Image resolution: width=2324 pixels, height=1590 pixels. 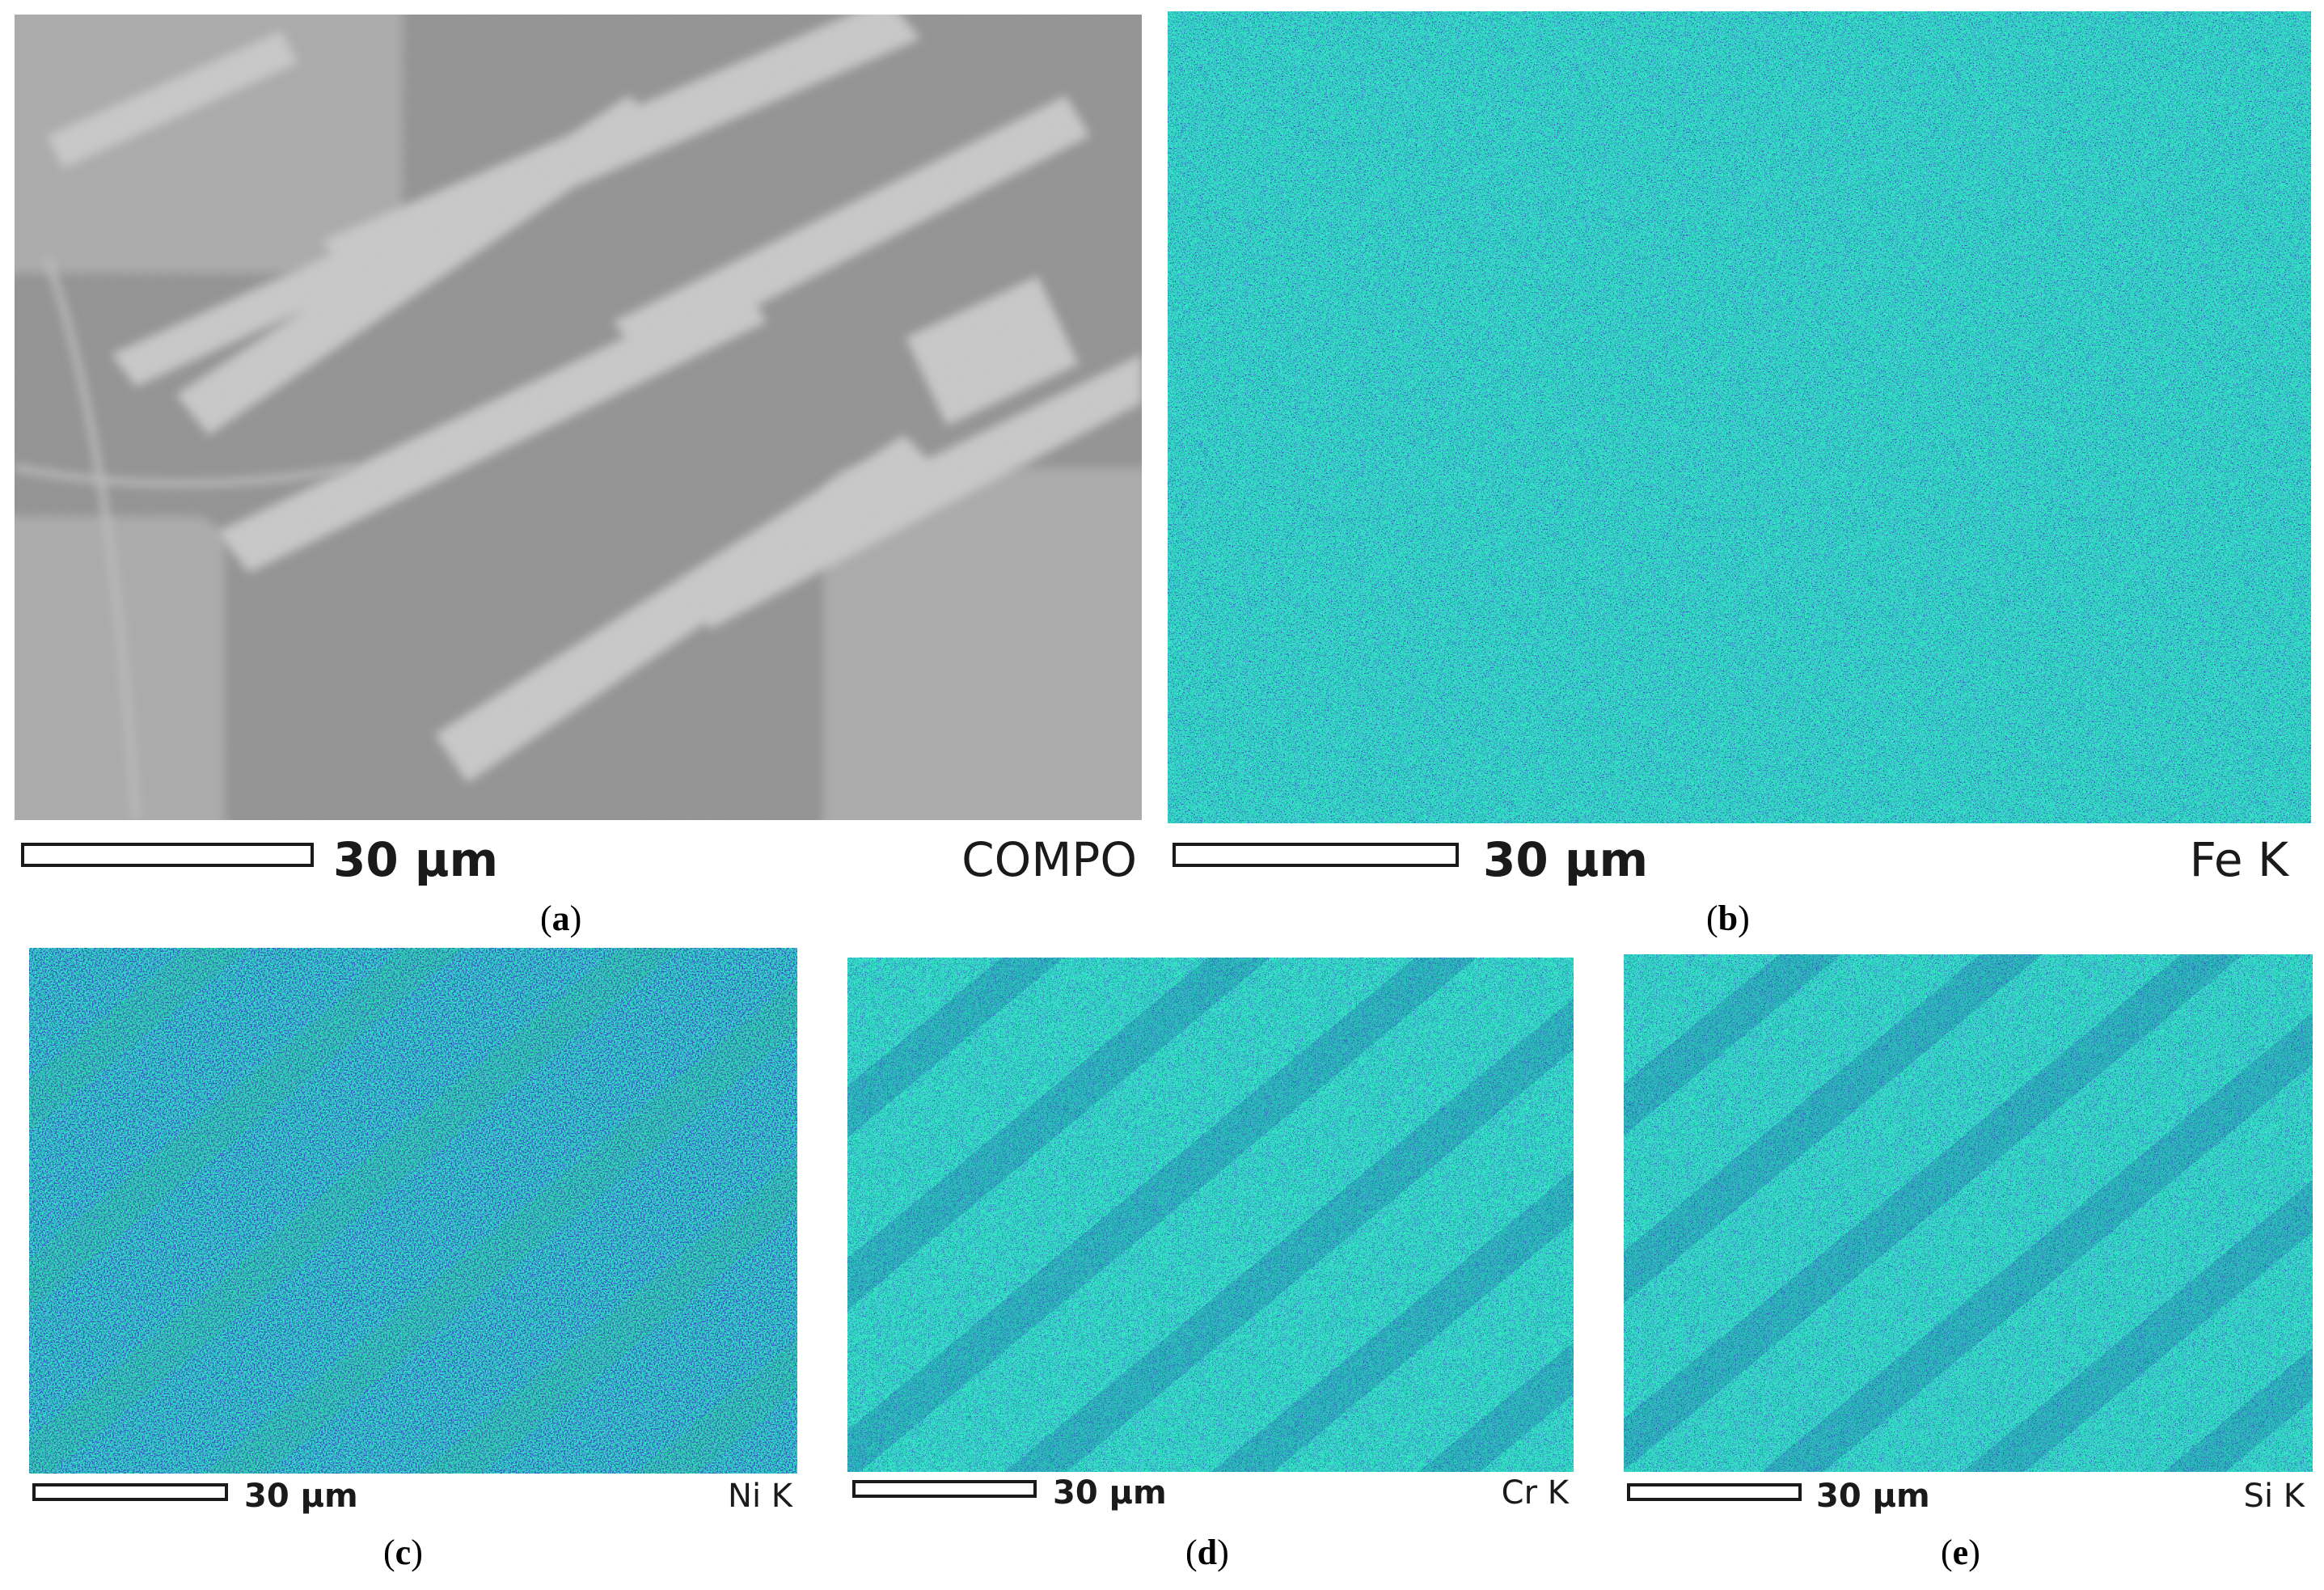 What do you see at coordinates (1728, 919) in the screenshot?
I see `caption-b: (b)` at bounding box center [1728, 919].